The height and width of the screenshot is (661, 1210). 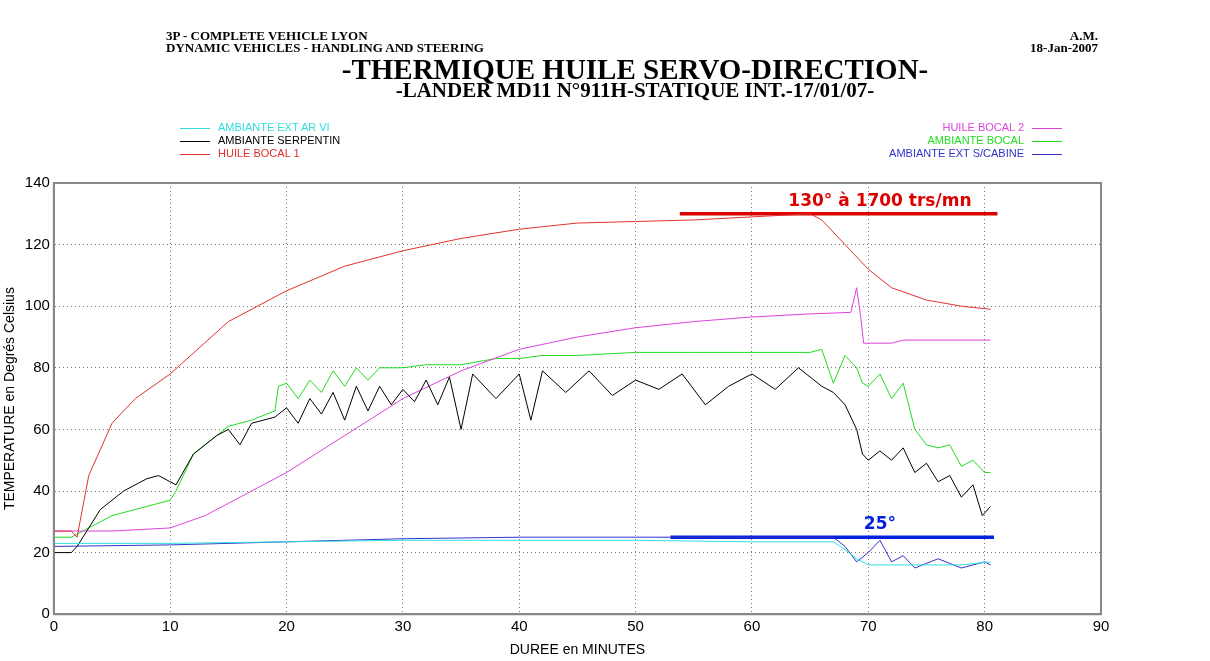 What do you see at coordinates (9, 399) in the screenshot?
I see `y-axis-title: TEMPERATURE en Degrés Celsius` at bounding box center [9, 399].